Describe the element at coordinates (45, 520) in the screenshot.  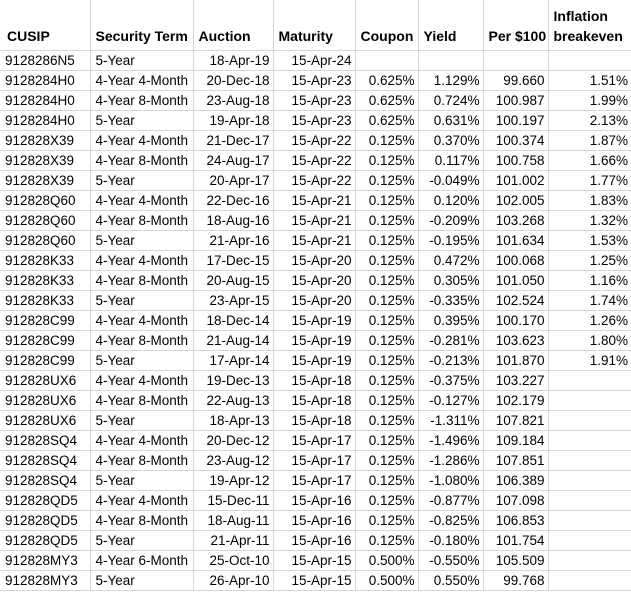
I see `cell-cusip: 912828QD5` at that location.